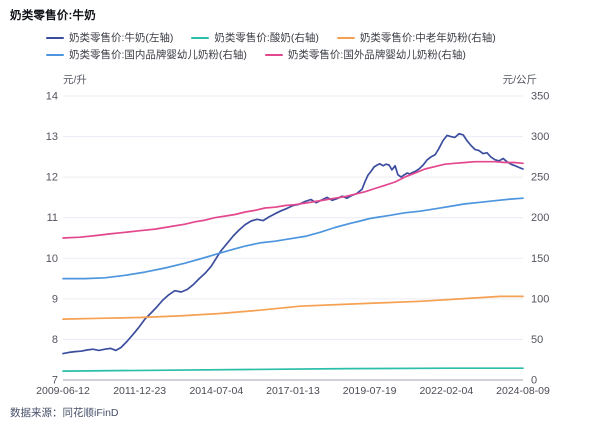 The height and width of the screenshot is (439, 600). Describe the element at coordinates (540, 218) in the screenshot. I see `right-axis-tick-label: 200` at that location.